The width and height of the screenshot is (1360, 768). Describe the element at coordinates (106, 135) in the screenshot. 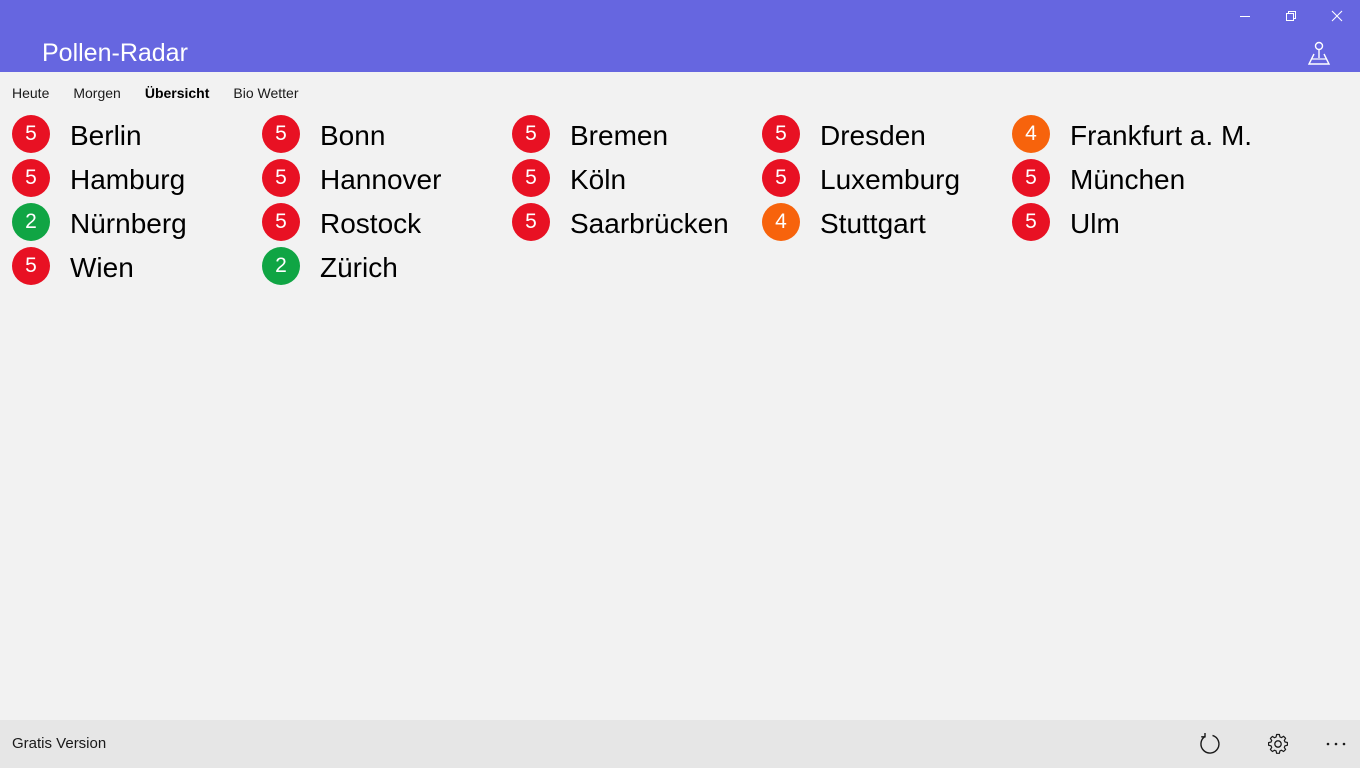

I see `city-name: Berlin` at that location.